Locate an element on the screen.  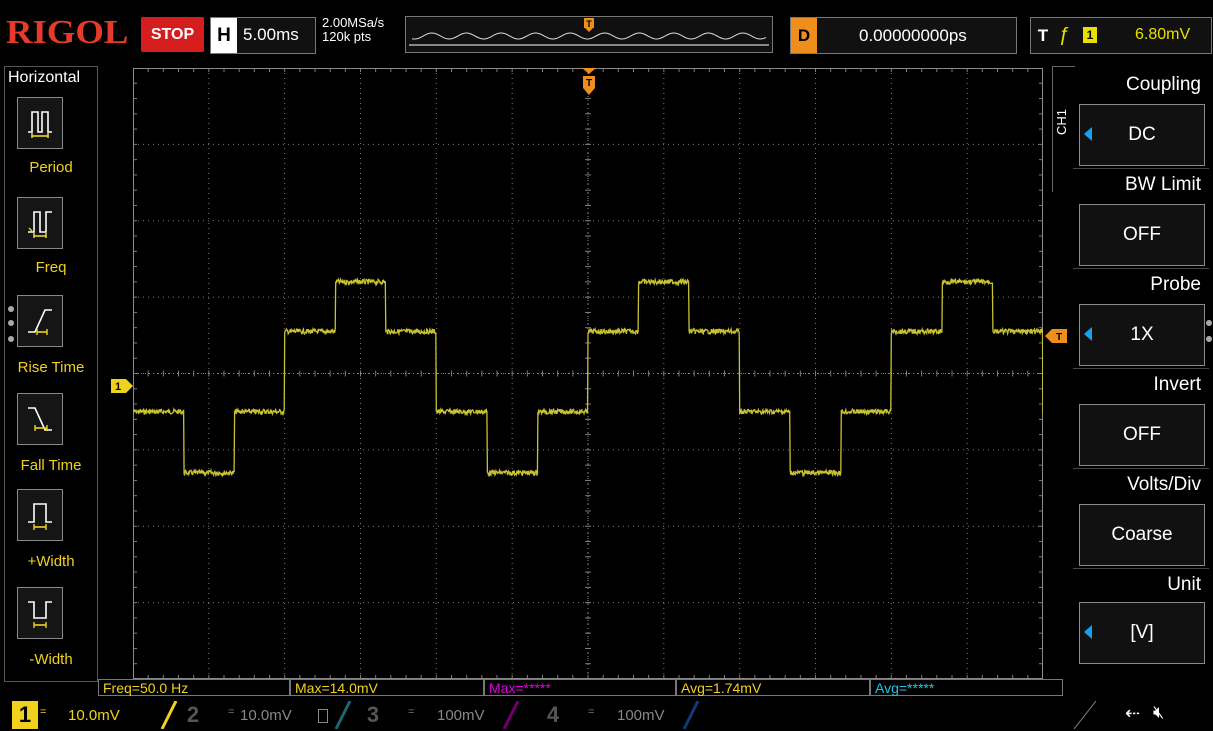
coupling-menu-item: Coupling DC is located at coordinates (1141, 119).